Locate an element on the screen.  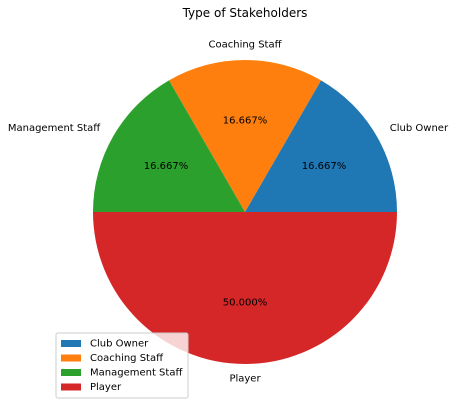
pie-slice-management-staff is located at coordinates (169, 146).